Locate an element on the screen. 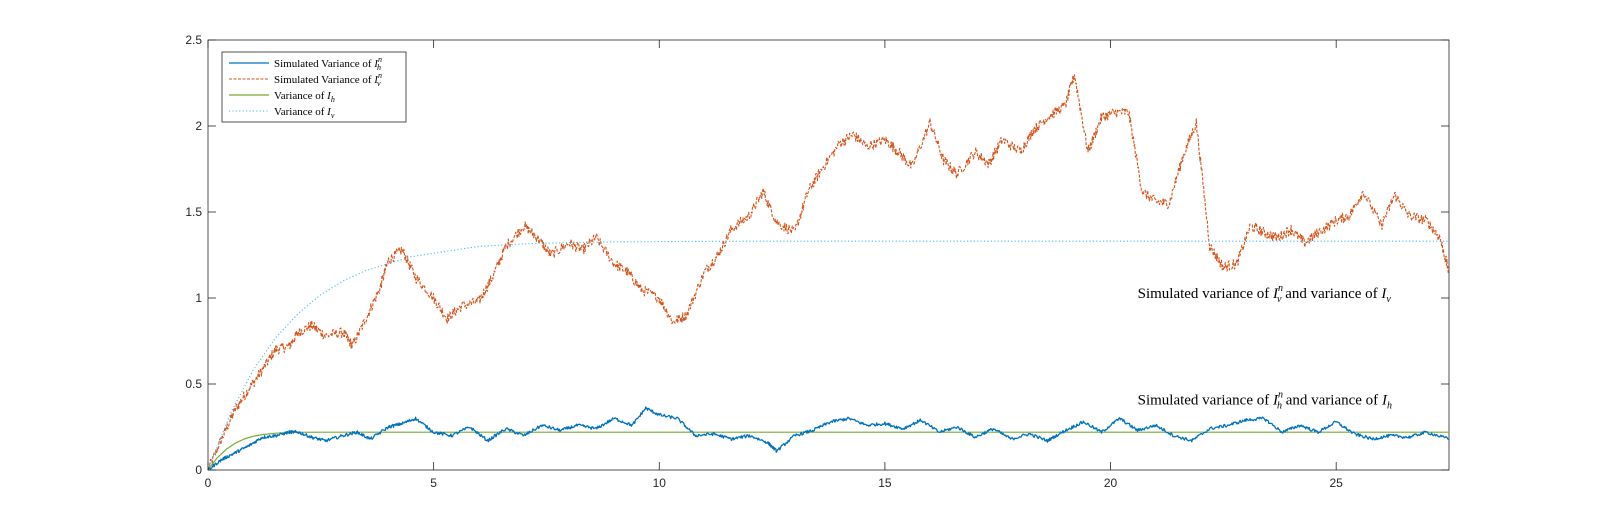 This screenshot has height=527, width=1600. y-tick-label: 2 is located at coordinates (198, 126).